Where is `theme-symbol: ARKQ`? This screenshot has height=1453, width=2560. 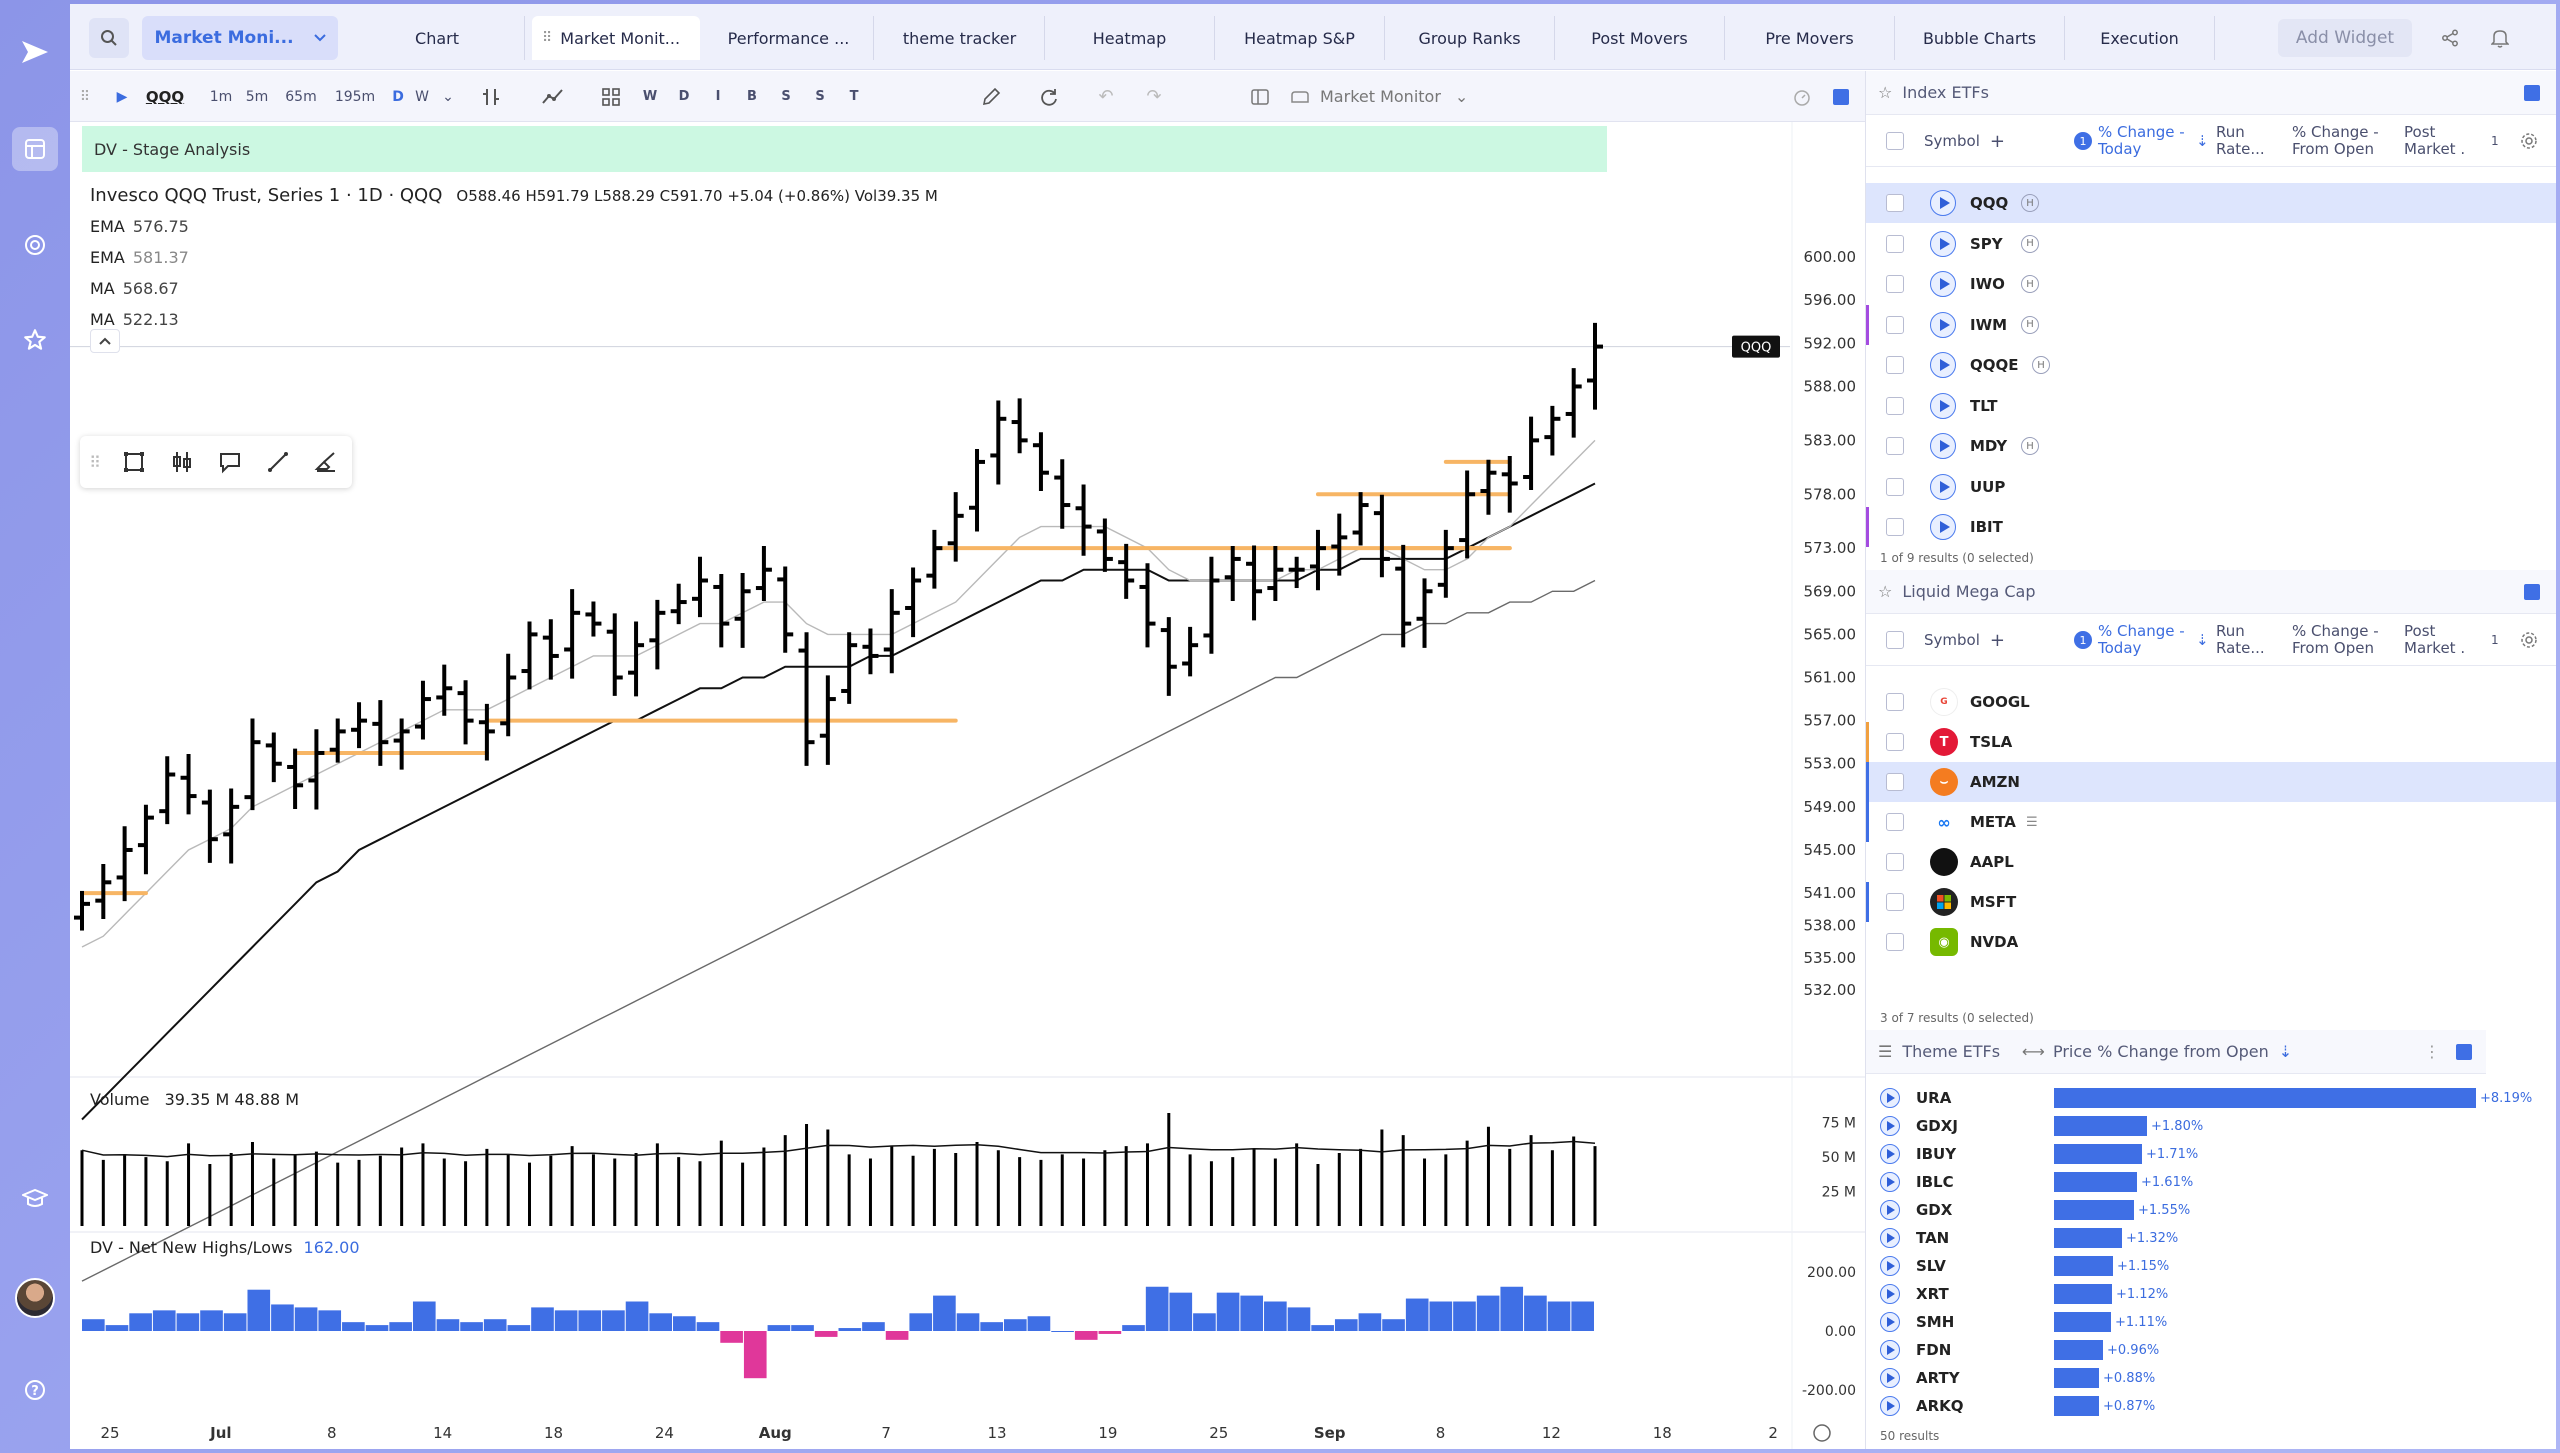
theme-symbol: ARKQ is located at coordinates (1940, 1406).